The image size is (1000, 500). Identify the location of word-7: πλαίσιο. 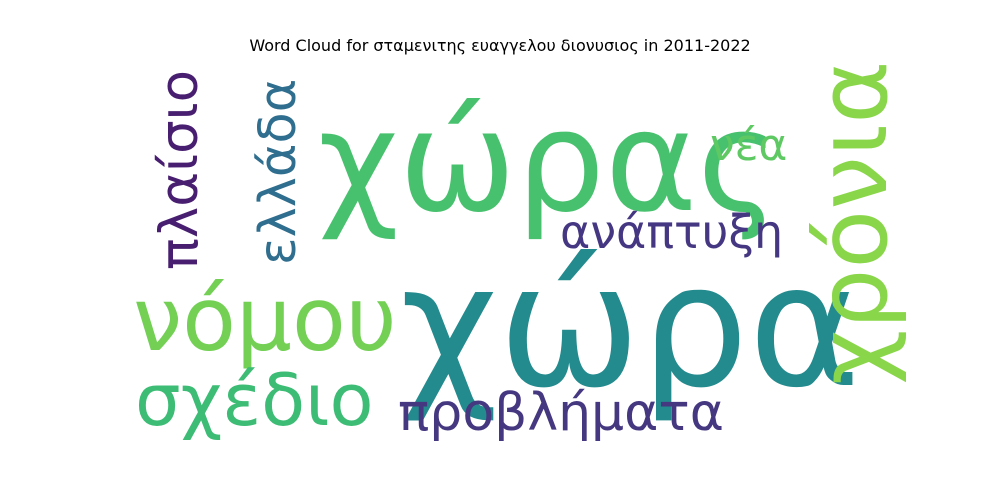
(179, 170).